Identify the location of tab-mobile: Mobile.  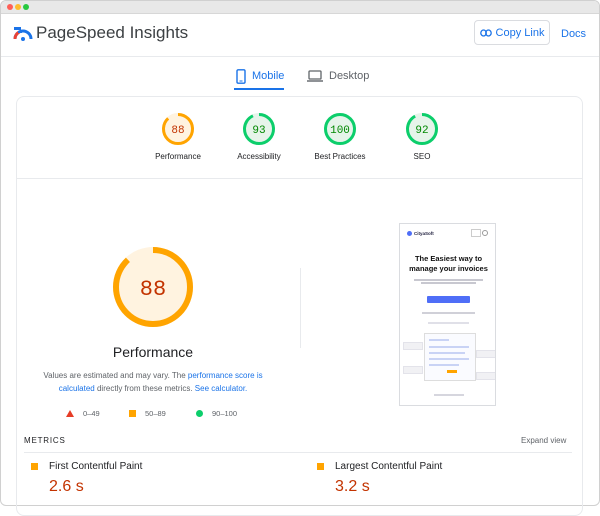
(260, 76).